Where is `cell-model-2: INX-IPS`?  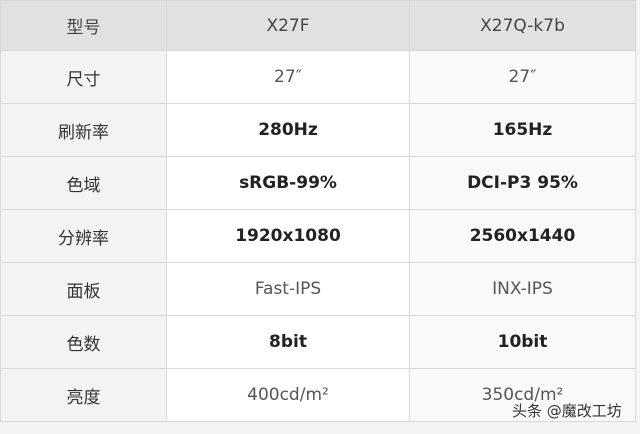
cell-model-2: INX-IPS is located at coordinates (522, 289).